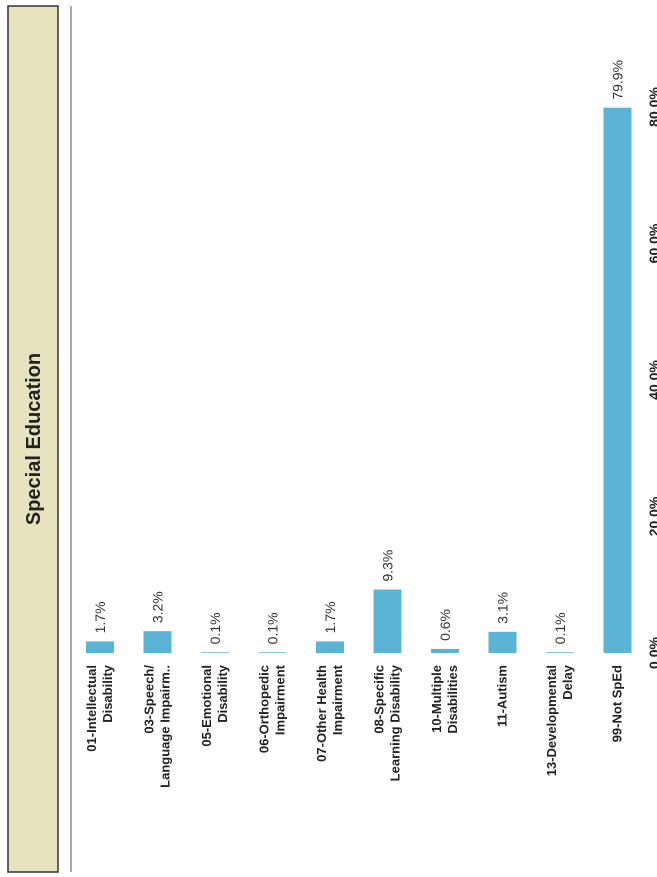 The width and height of the screenshot is (657, 877). What do you see at coordinates (452, 699) in the screenshot?
I see `category-label-line: Disabilities` at bounding box center [452, 699].